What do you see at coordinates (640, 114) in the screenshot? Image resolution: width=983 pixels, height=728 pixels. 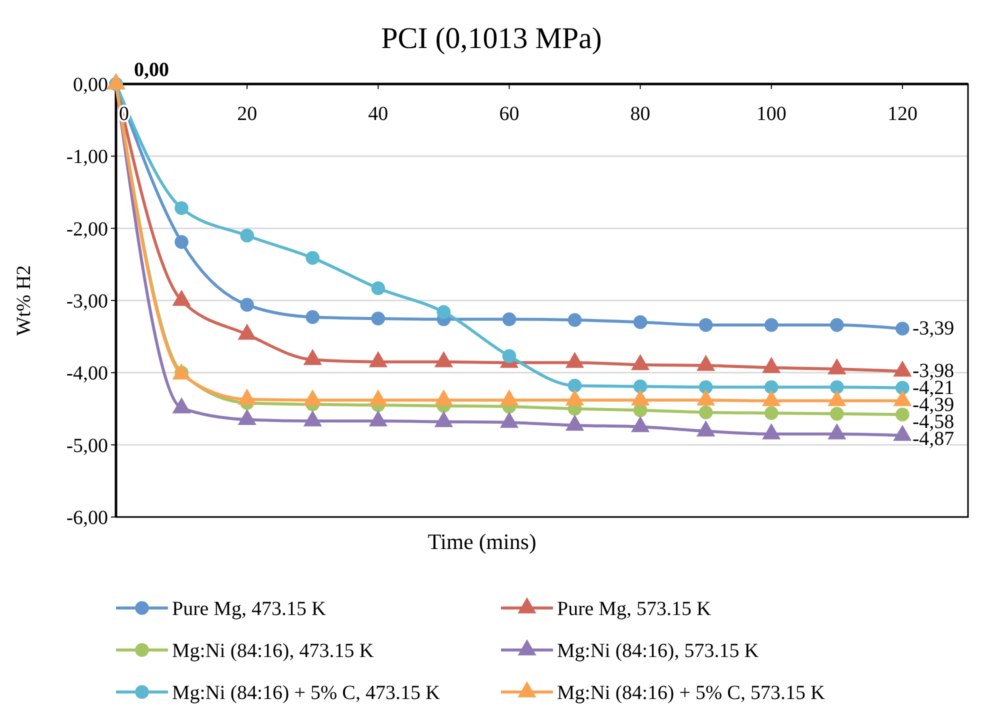 I see `x-tick-label: 80` at bounding box center [640, 114].